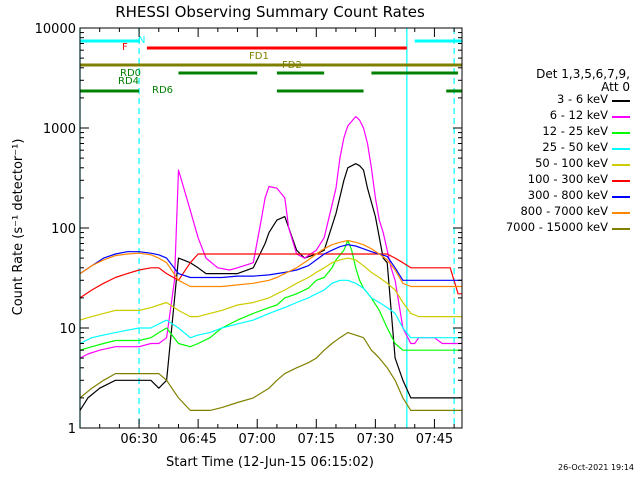 This screenshot has height=480, width=640. Describe the element at coordinates (567, 179) in the screenshot. I see `legend-label: 100 - 300 keV` at that location.